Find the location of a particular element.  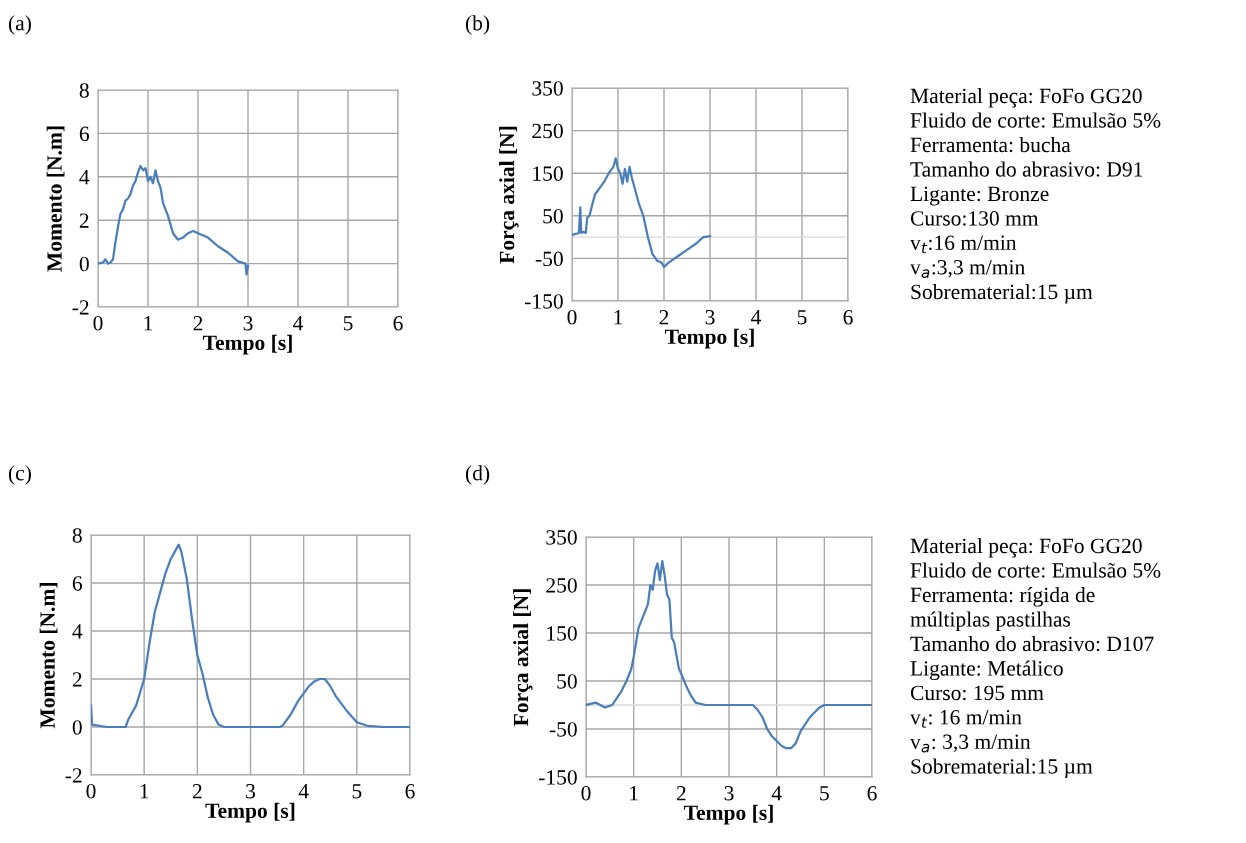

text: Ferramenta: bucha is located at coordinates (990, 145).